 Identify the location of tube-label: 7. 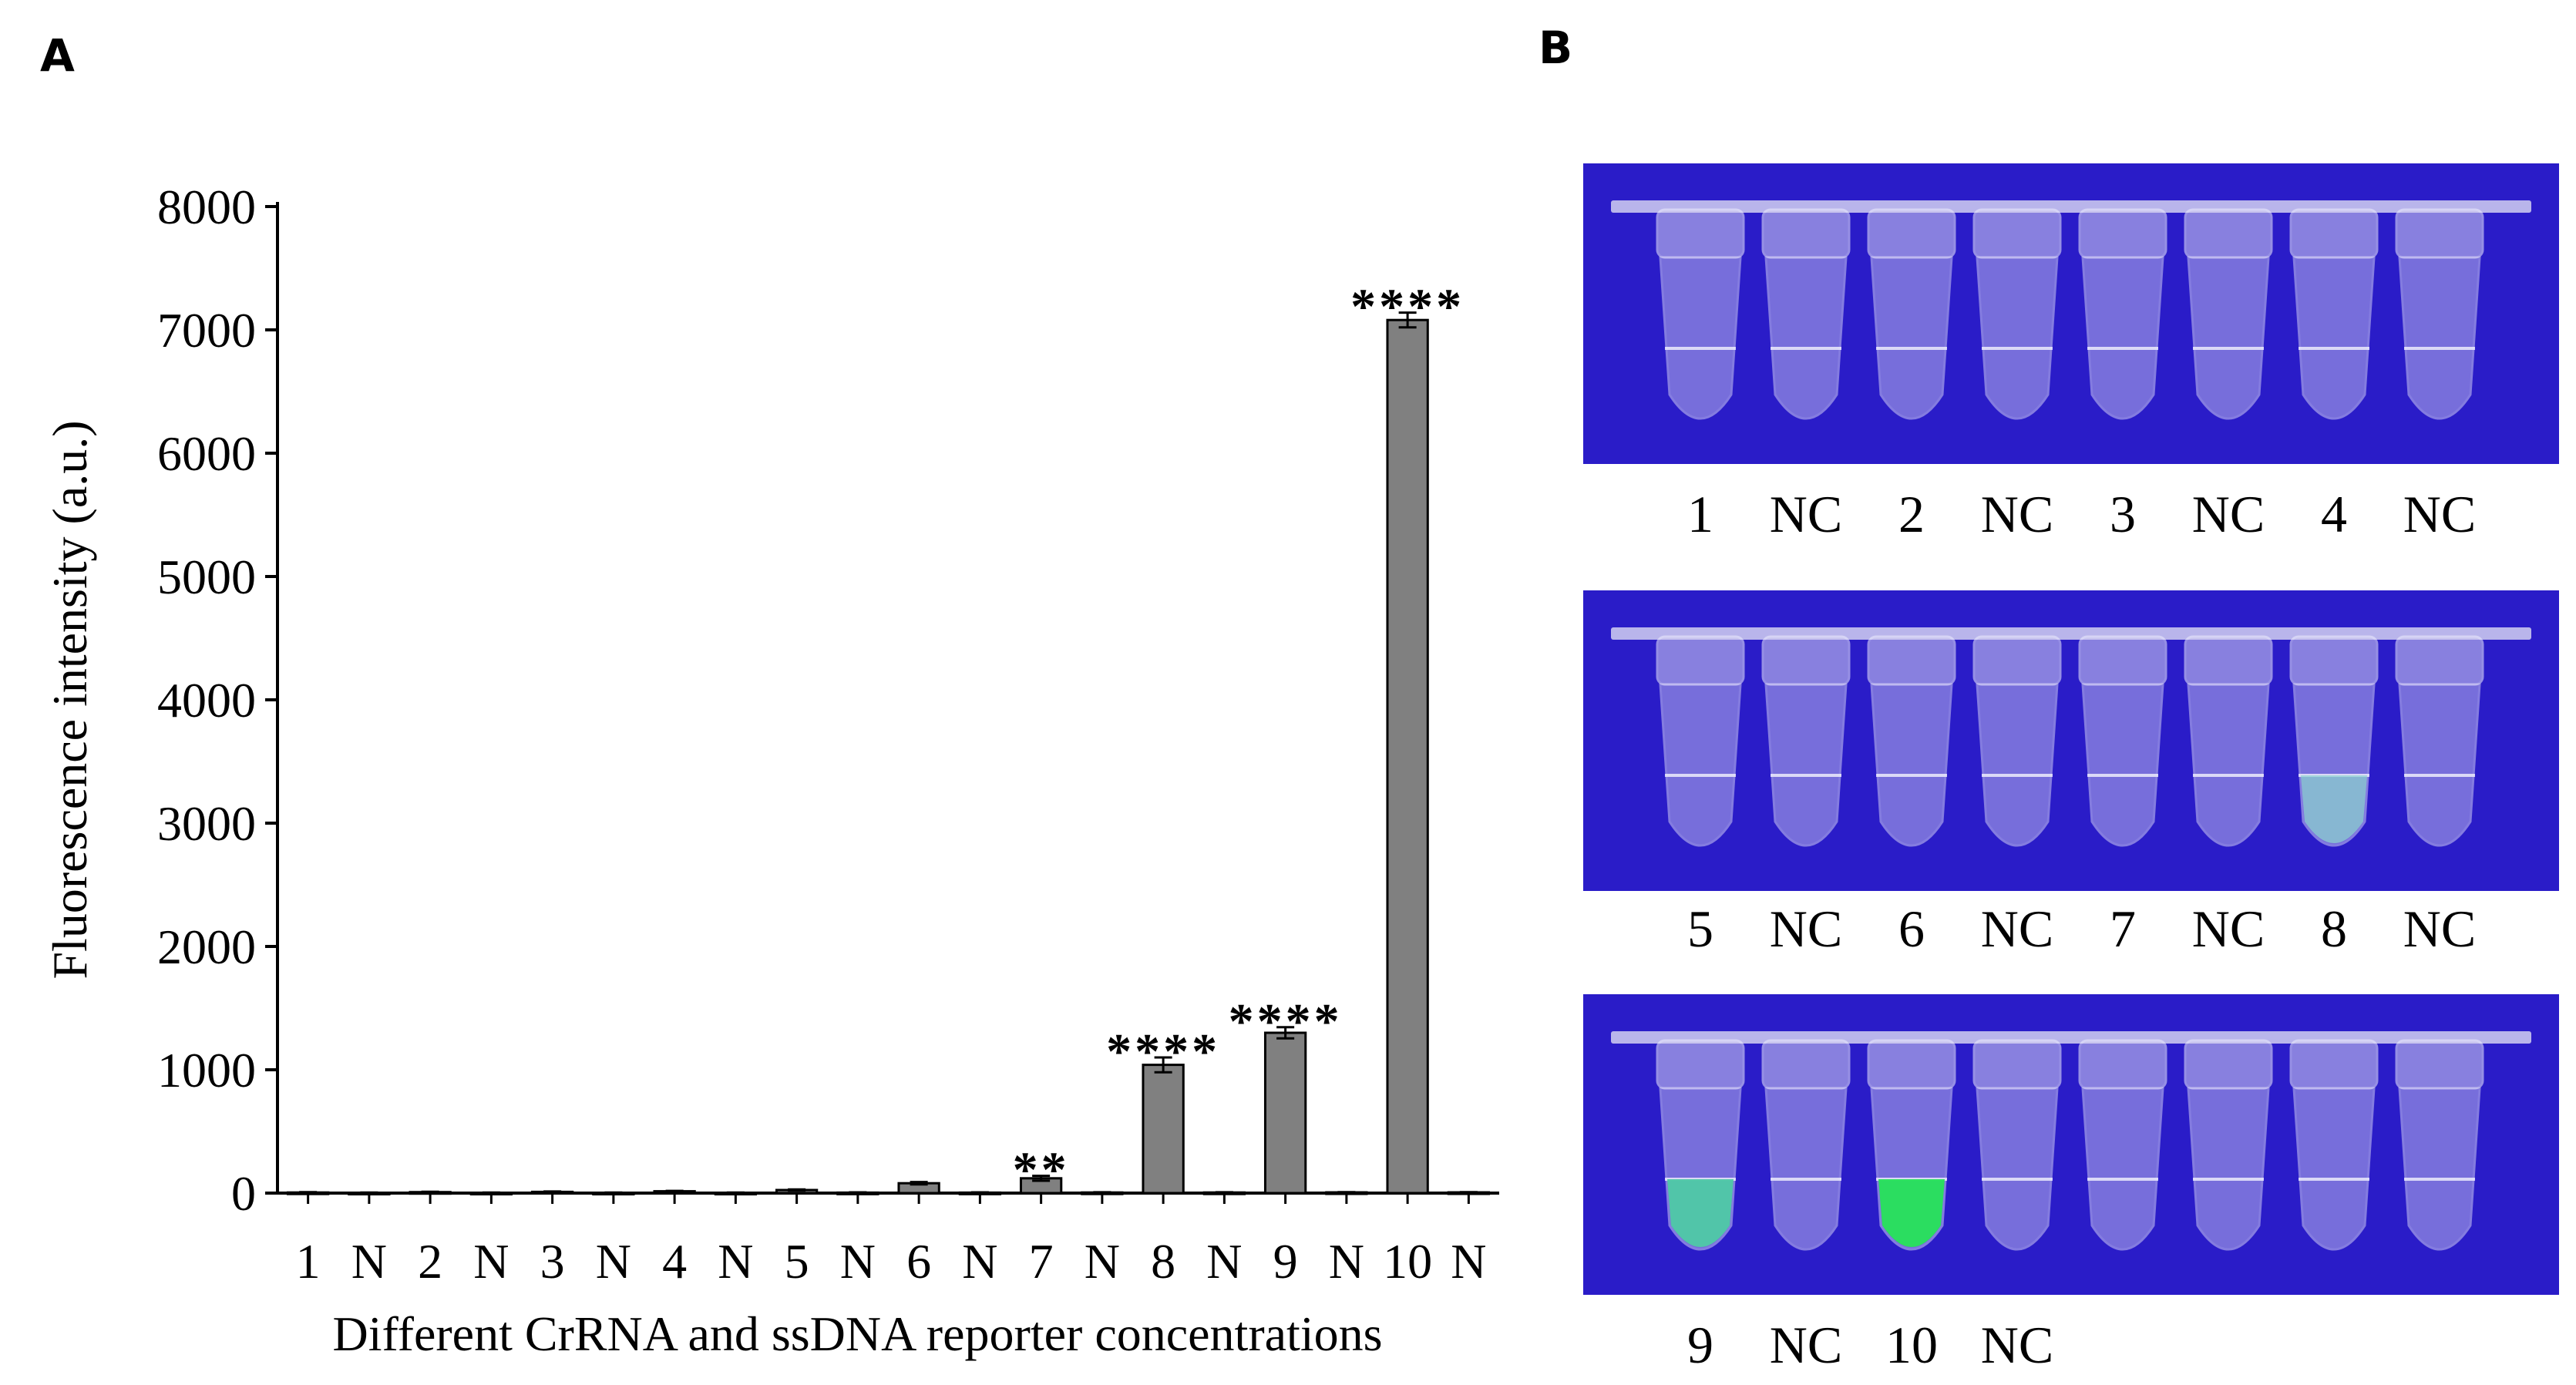
(2123, 928).